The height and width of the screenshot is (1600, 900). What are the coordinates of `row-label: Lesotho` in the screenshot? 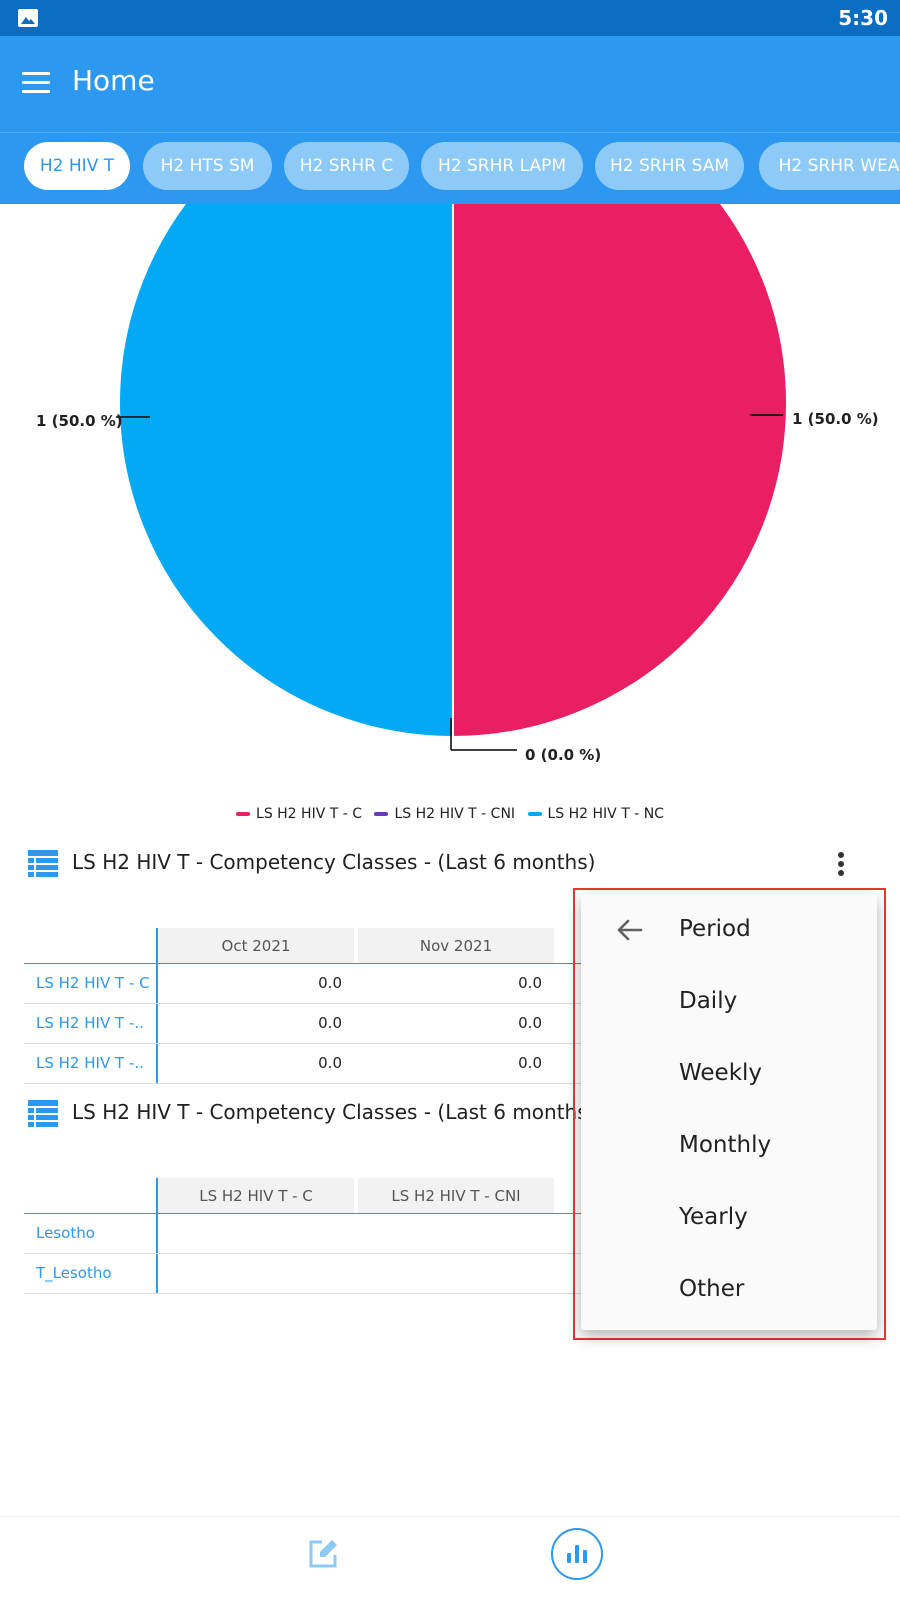 It's located at (65, 1233).